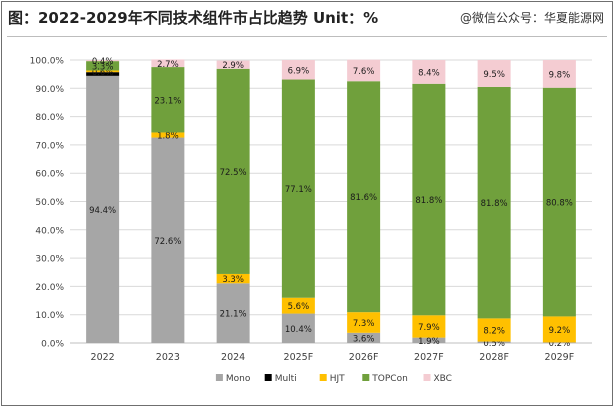  I want to click on data-label: 23.1%, so click(167, 101).